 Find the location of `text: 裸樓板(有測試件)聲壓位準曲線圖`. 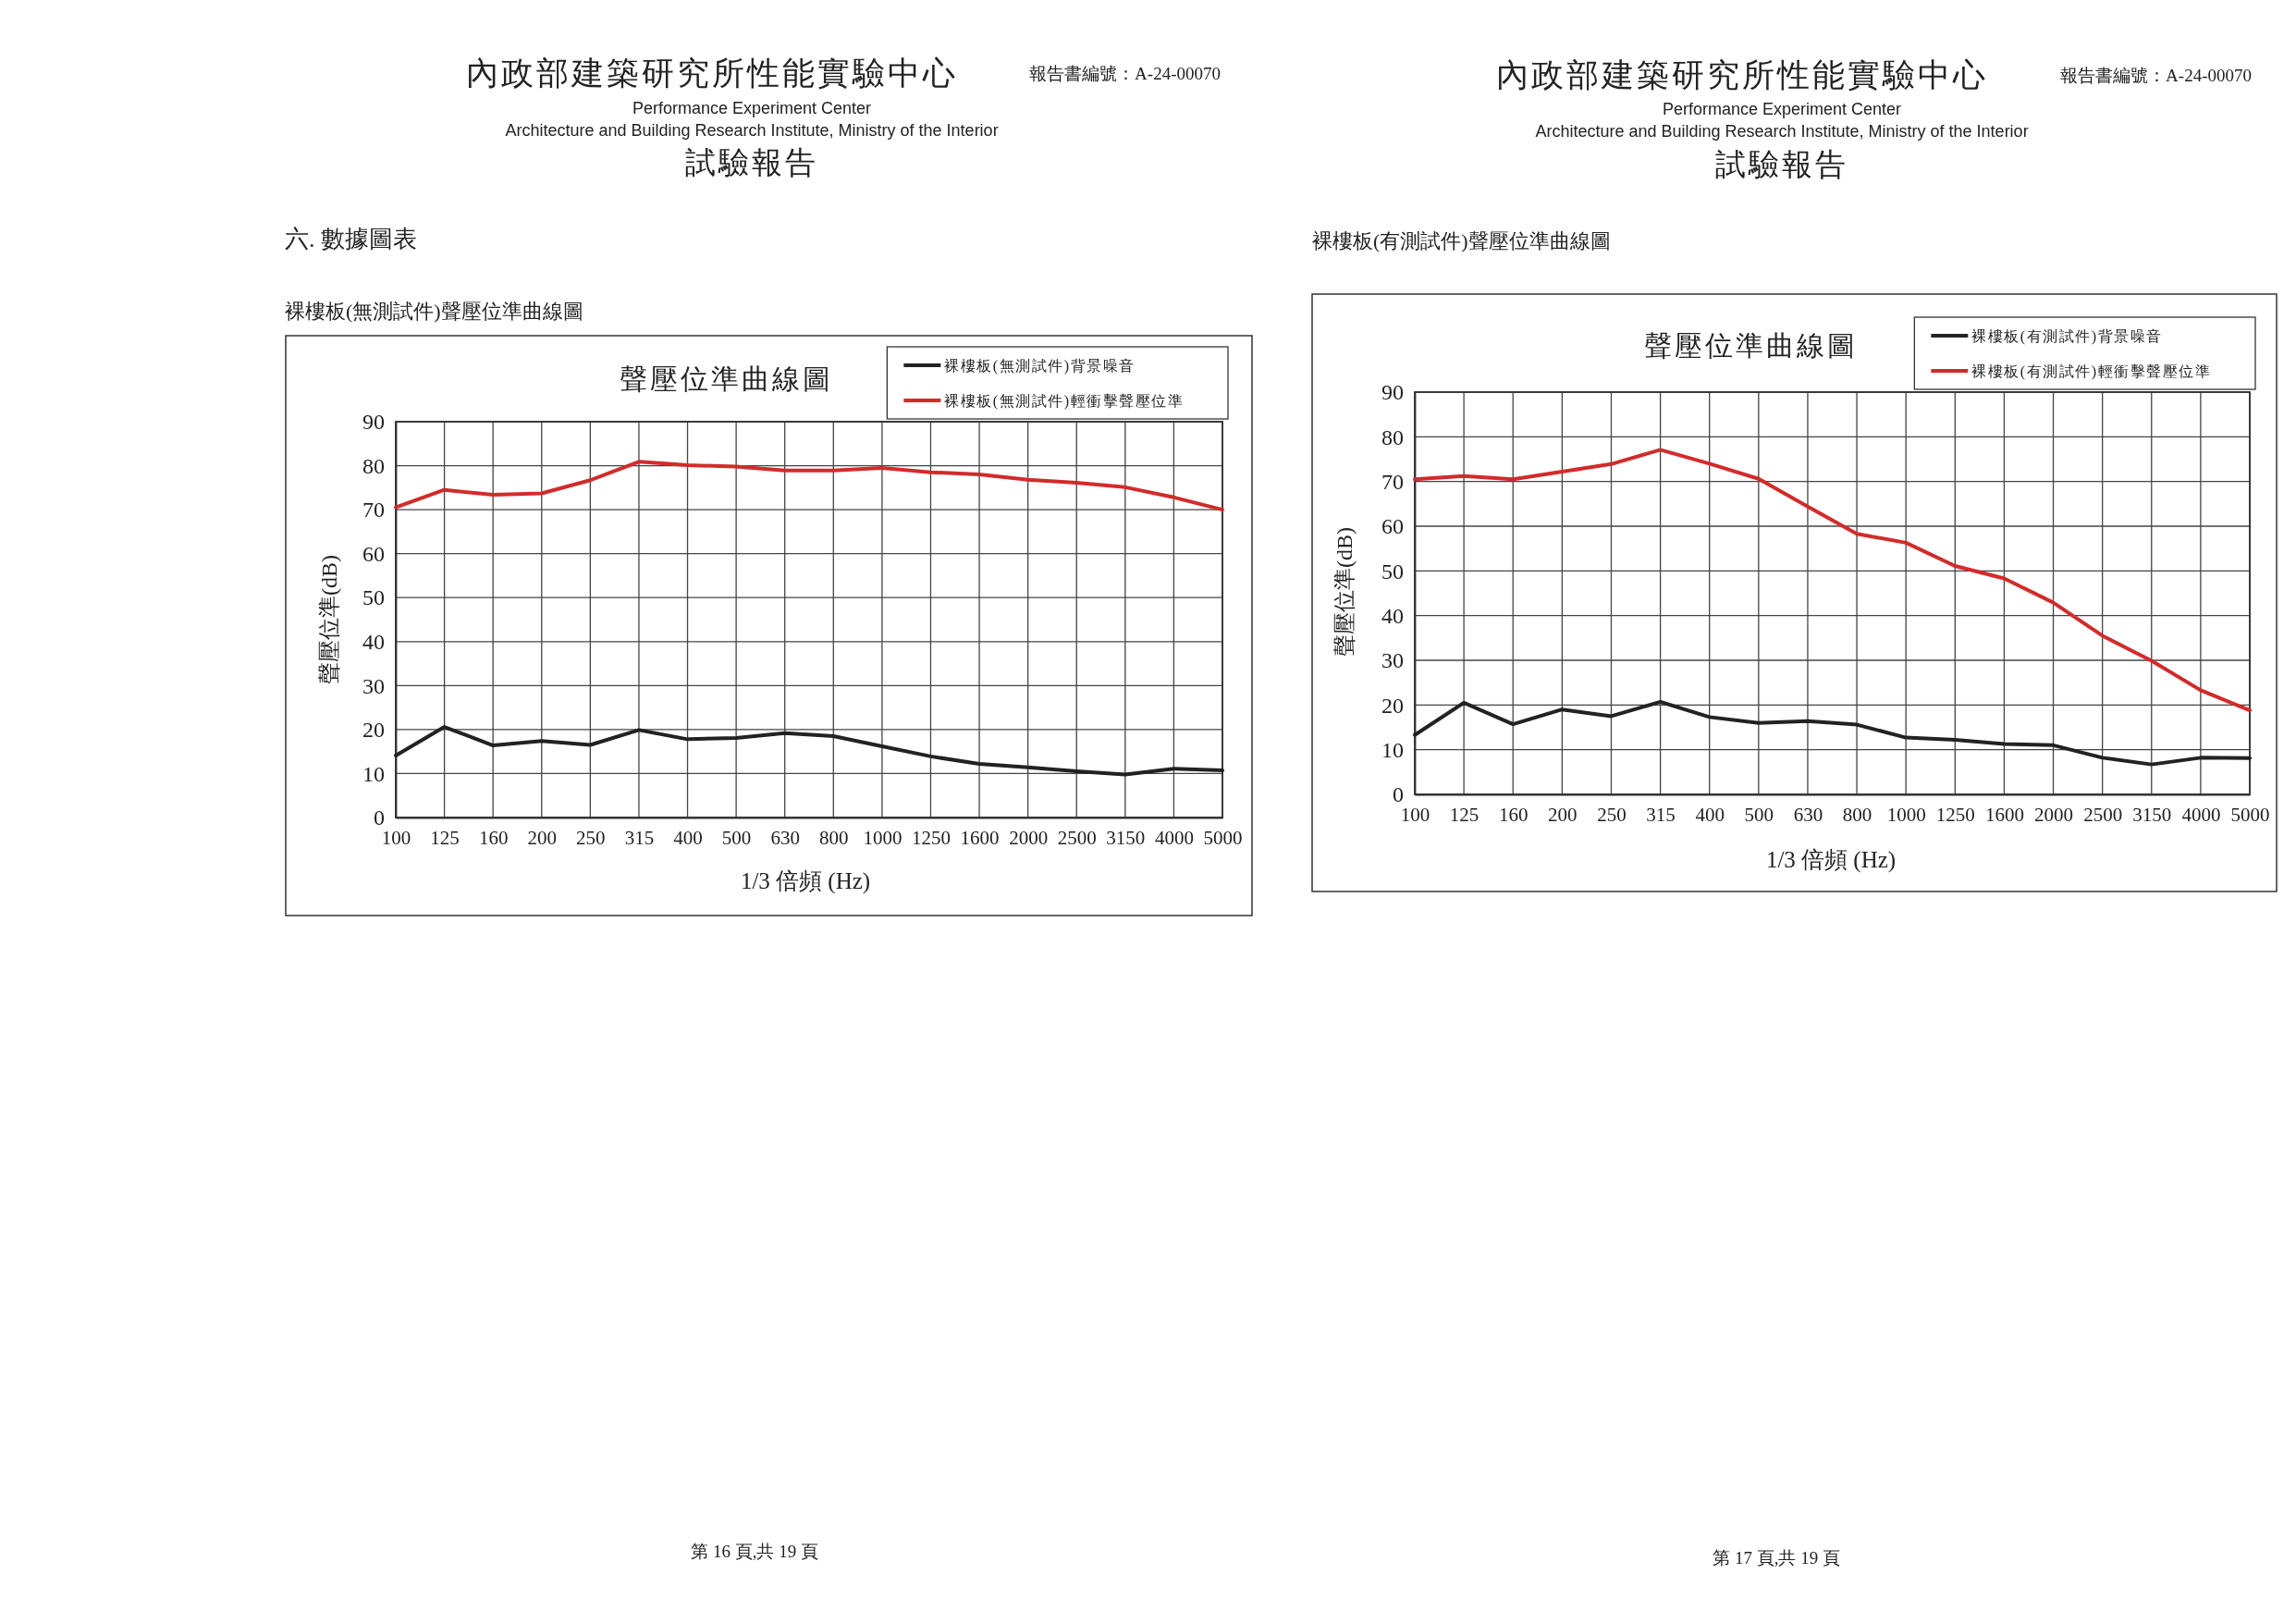

text: 裸樓板(有測試件)聲壓位準曲線圖 is located at coordinates (1461, 240).